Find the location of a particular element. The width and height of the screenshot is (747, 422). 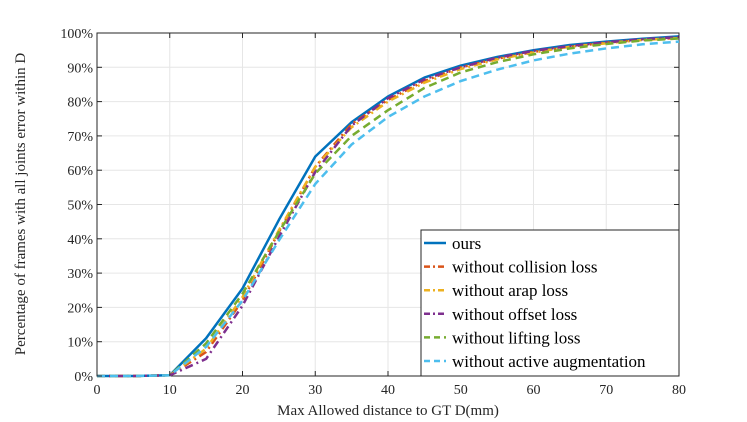

y-tick-label: 100% is located at coordinates (76, 34).